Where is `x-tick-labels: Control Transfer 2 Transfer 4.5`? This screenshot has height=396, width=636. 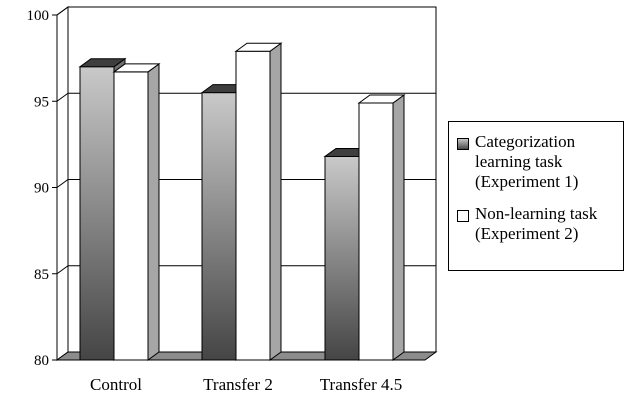
x-tick-labels: Control Transfer 2 Transfer 4.5 is located at coordinates (246, 384).